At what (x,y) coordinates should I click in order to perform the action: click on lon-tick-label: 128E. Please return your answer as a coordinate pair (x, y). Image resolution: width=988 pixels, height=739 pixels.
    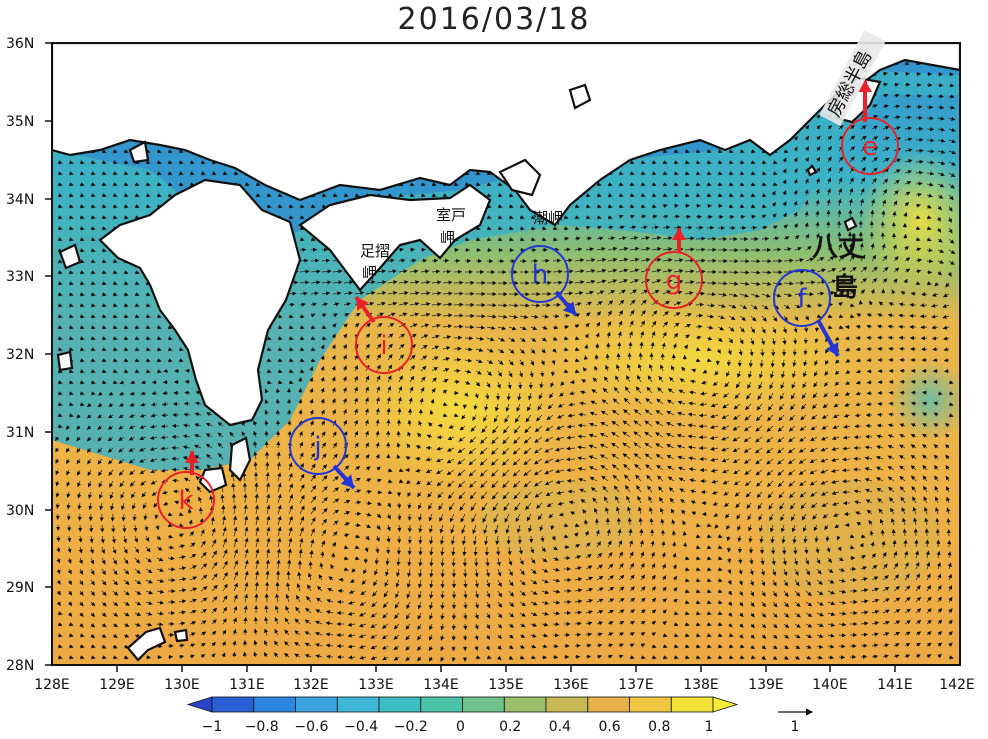
    Looking at the image, I should click on (52, 685).